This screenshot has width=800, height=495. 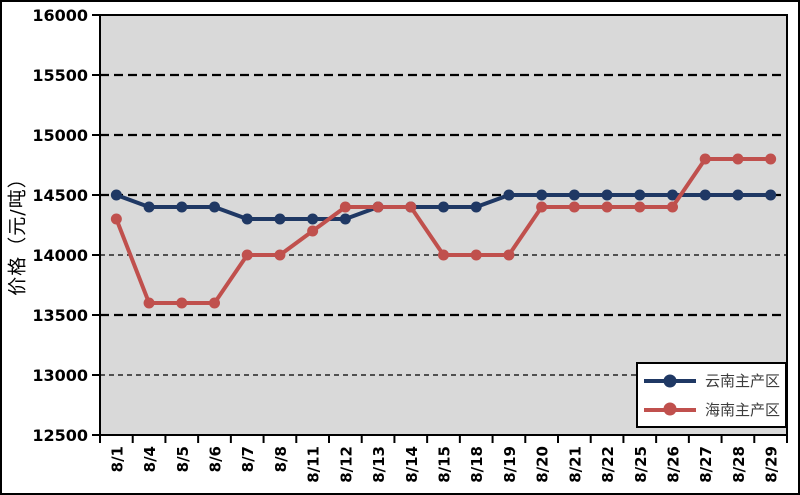 What do you see at coordinates (738, 159) in the screenshot?
I see `data-point-series1-8/28` at bounding box center [738, 159].